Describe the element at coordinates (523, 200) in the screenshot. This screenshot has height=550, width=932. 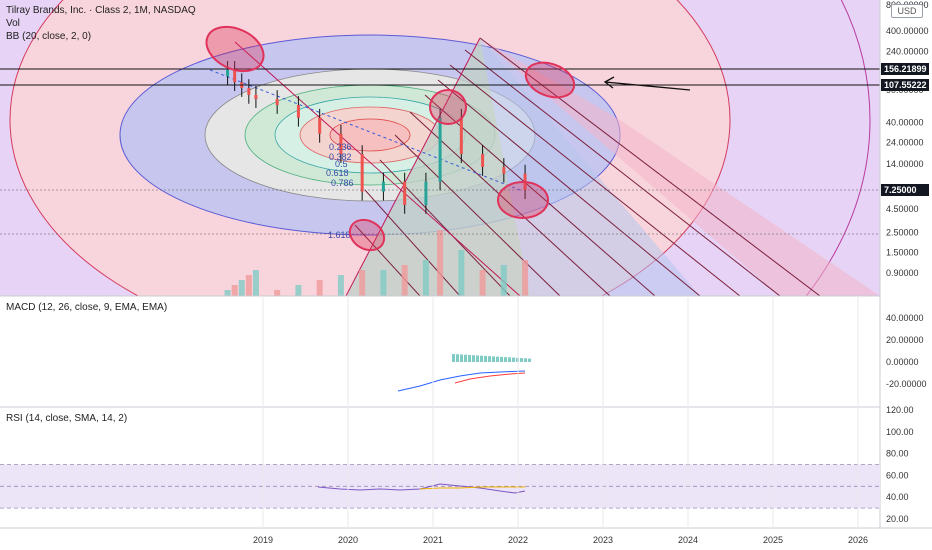
I see `circle-marker-current` at that location.